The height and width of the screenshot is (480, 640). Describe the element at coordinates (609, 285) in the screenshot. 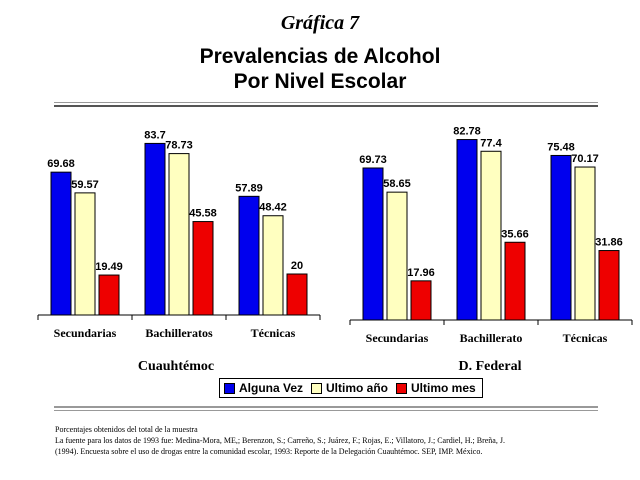

I see `d-federal-bar-tecnicas-ultimo-mes` at that location.